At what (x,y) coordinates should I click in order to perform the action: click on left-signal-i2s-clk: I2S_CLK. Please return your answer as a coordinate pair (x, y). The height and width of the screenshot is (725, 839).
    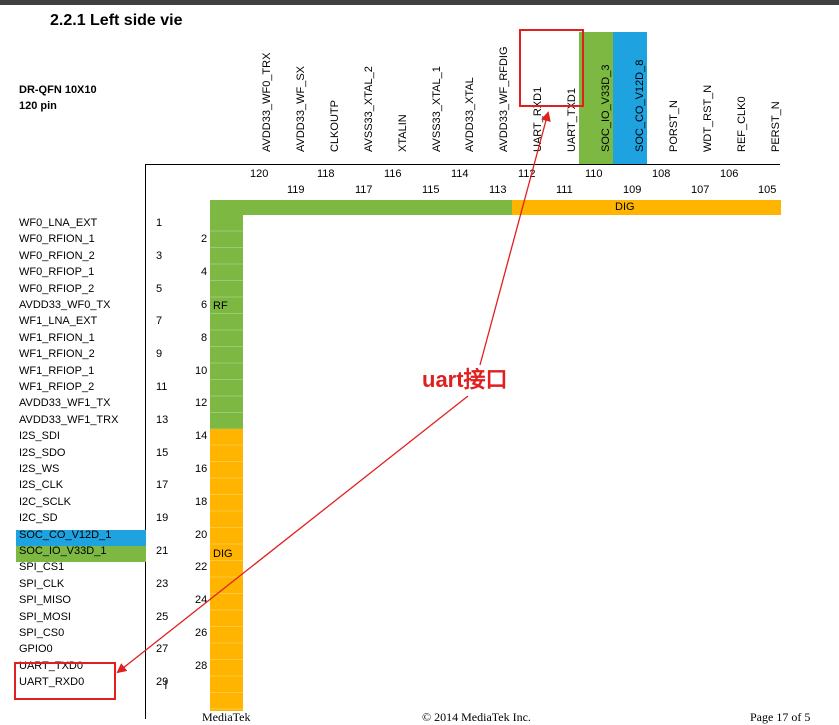
    Looking at the image, I should click on (41, 485).